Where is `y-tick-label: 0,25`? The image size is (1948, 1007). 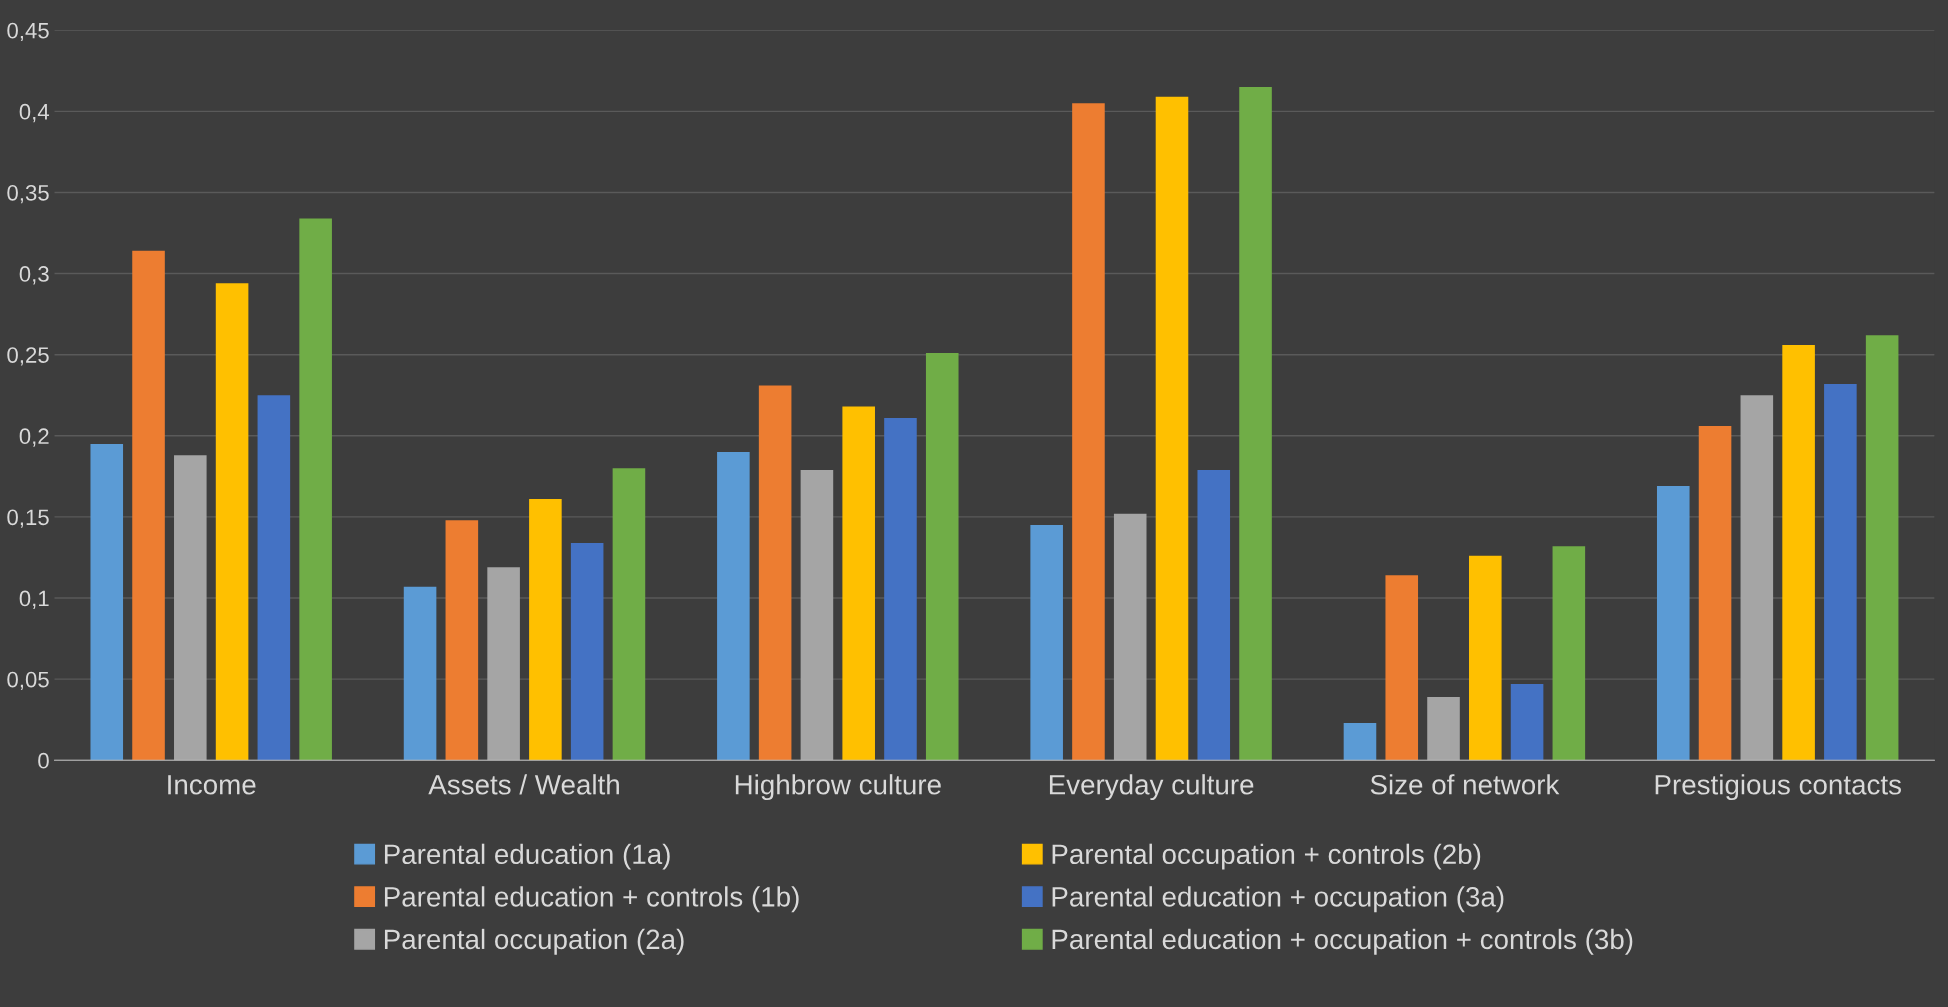 y-tick-label: 0,25 is located at coordinates (28, 356).